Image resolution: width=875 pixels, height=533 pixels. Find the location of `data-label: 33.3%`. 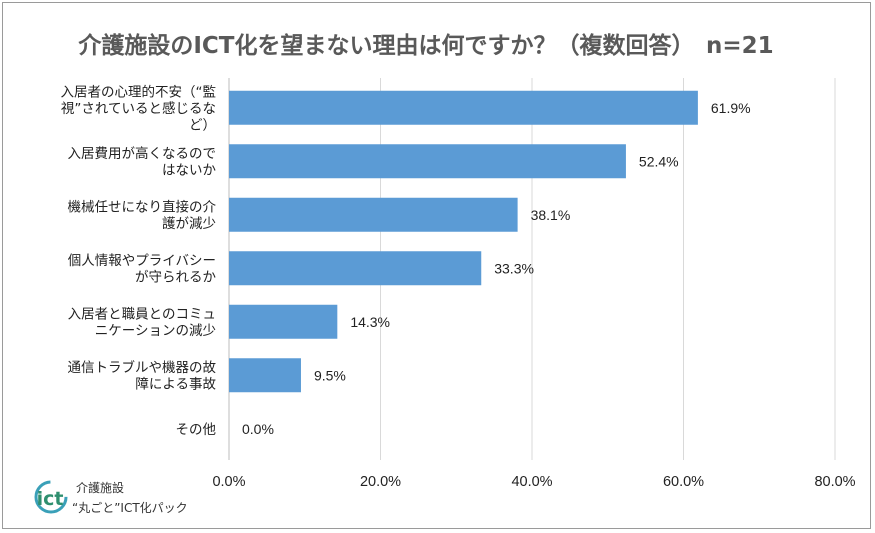

data-label: 33.3% is located at coordinates (514, 268).